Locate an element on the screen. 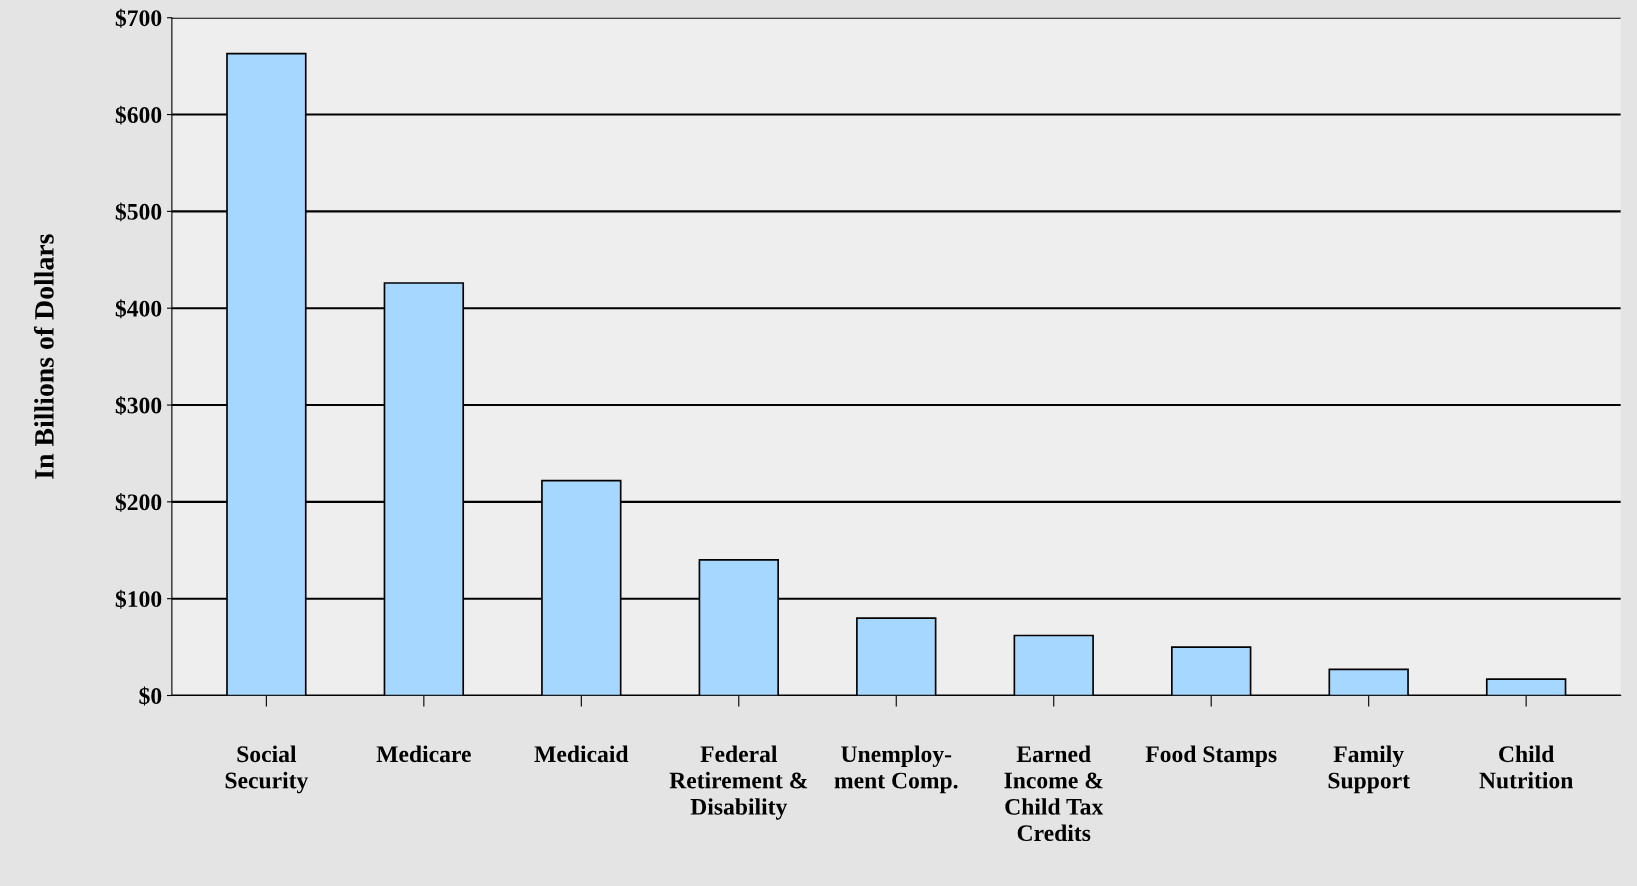 This screenshot has height=886, width=1637. x-tick-label: Unemploy- ment Comp. is located at coordinates (896, 769).